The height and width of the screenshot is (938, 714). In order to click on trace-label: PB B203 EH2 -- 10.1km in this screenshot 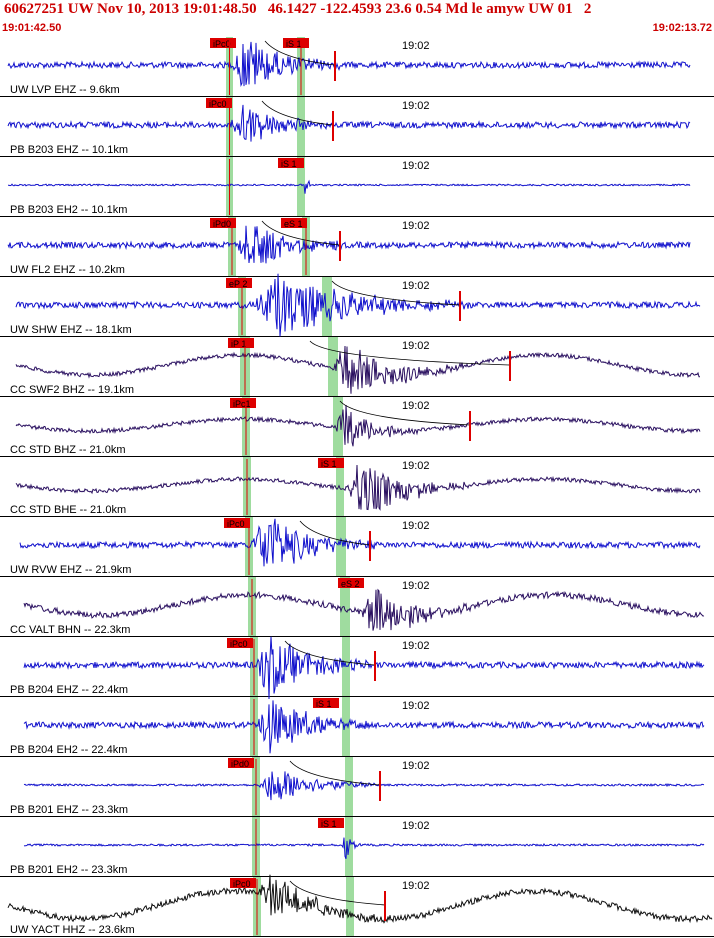, I will do `click(68, 210)`.